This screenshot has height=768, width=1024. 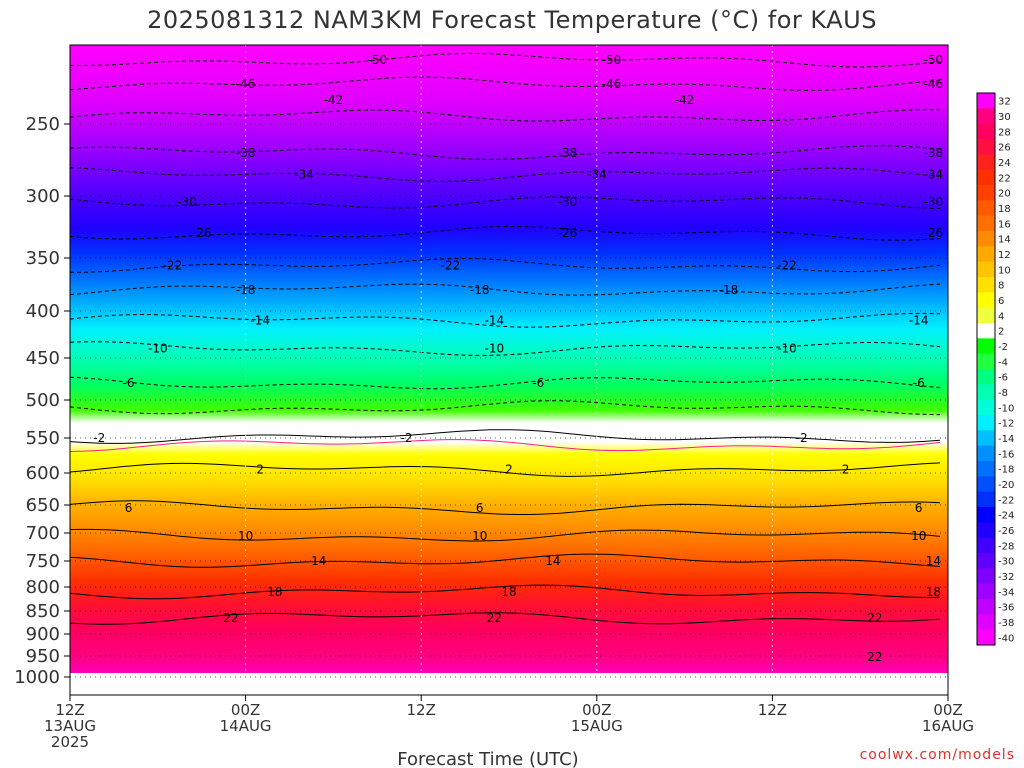 What do you see at coordinates (1006, 577) in the screenshot?
I see `colorbar-label: -32` at bounding box center [1006, 577].